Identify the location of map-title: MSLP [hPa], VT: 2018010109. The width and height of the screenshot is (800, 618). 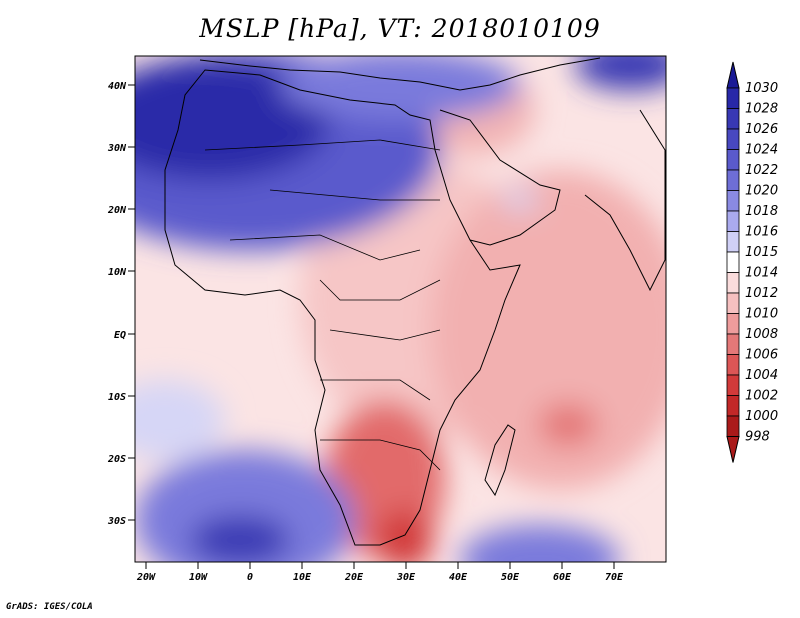
(400, 28).